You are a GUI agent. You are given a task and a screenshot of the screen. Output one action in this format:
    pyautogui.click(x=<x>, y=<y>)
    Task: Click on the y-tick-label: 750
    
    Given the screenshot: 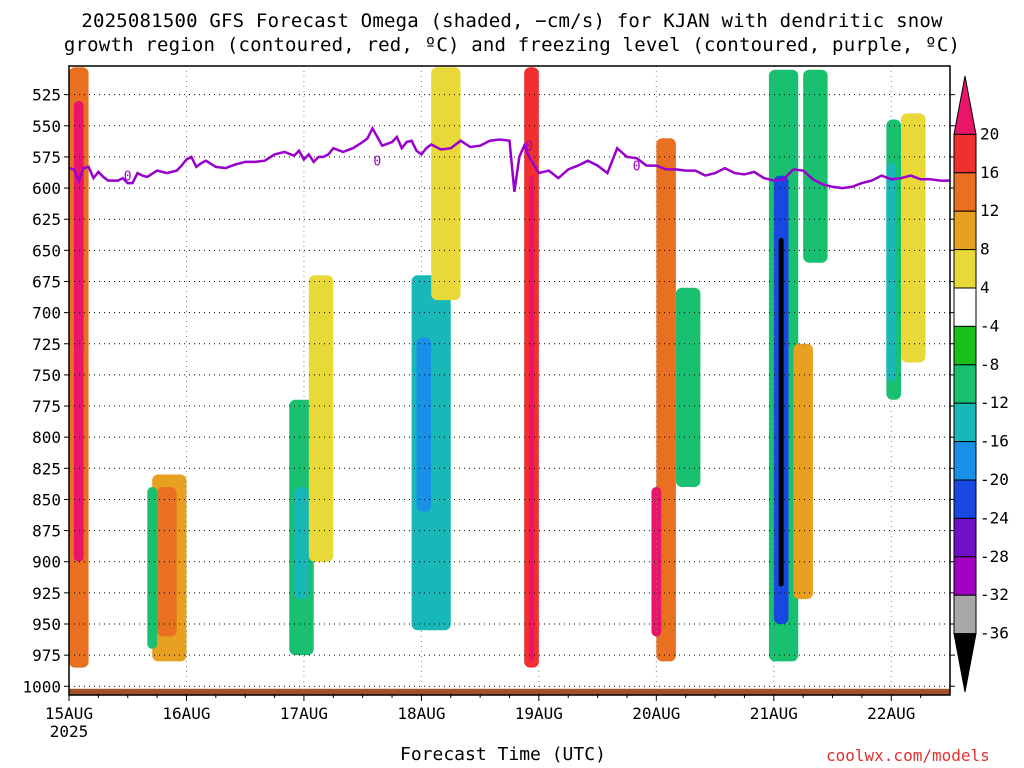 What is the action you would take?
    pyautogui.click(x=46, y=375)
    